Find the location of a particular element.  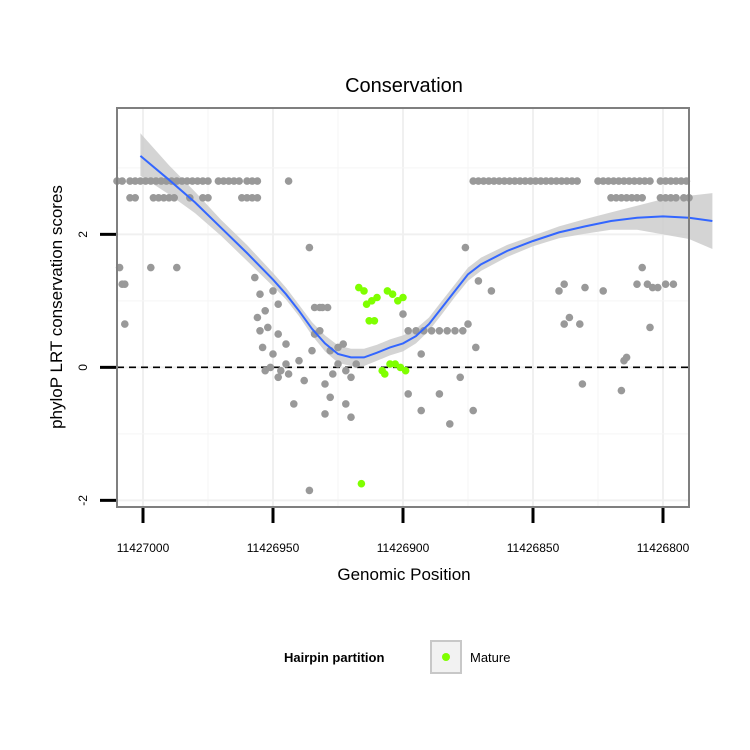

x-axis-title: Genomic Position is located at coordinates (403, 574).